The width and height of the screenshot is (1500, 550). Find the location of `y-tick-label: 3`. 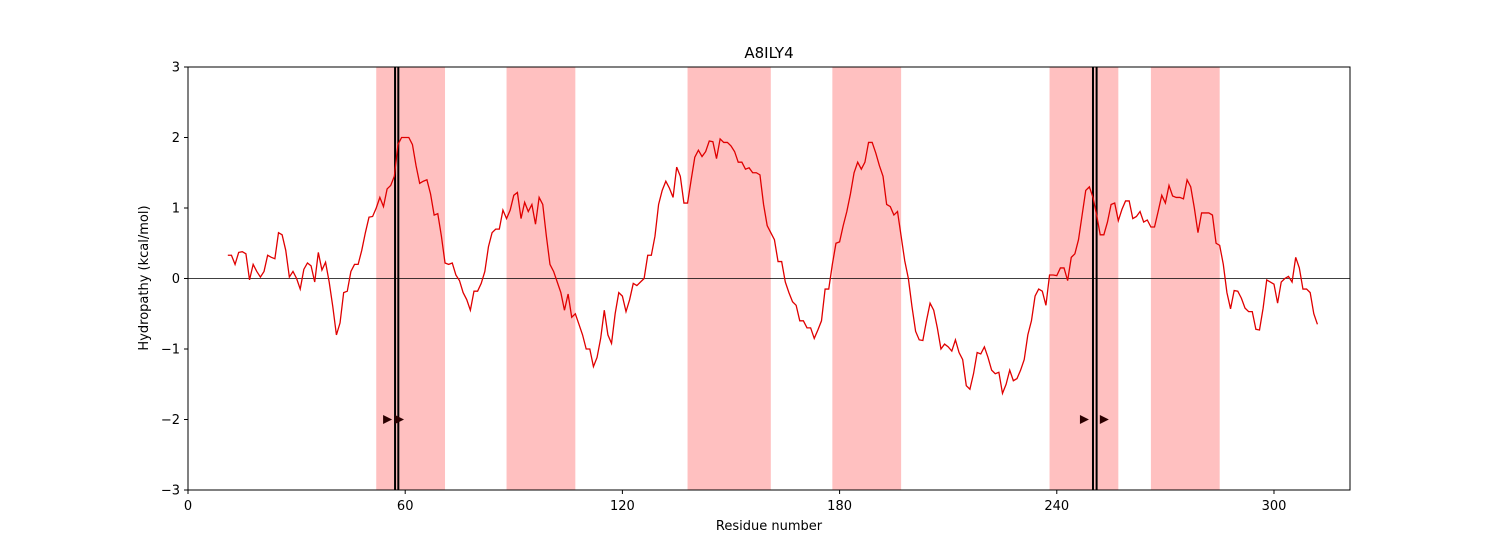

y-tick-label: 3 is located at coordinates (176, 68).